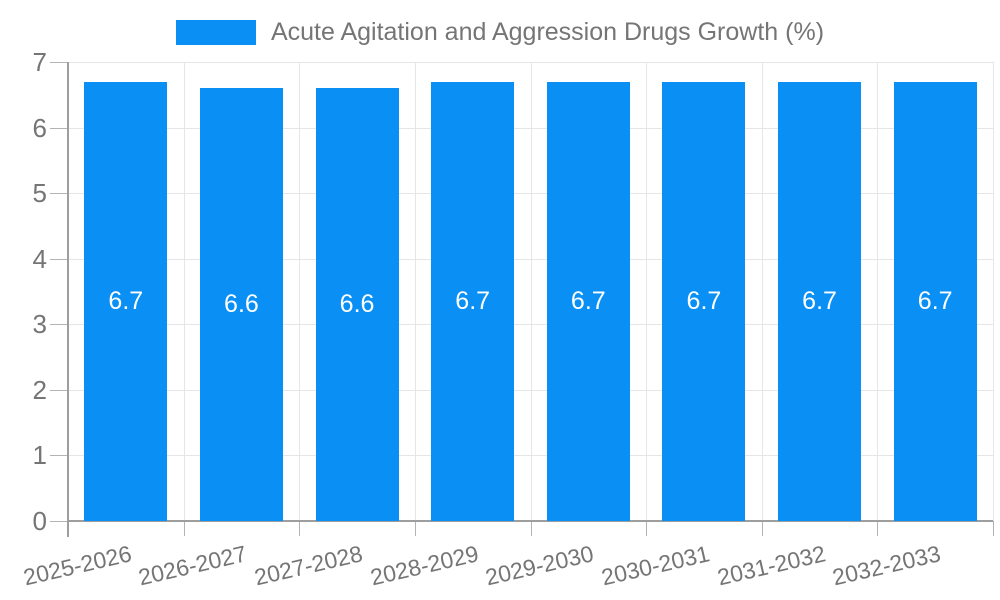 This screenshot has height=600, width=1000. What do you see at coordinates (39, 521) in the screenshot?
I see `y-tick-label: 0` at bounding box center [39, 521].